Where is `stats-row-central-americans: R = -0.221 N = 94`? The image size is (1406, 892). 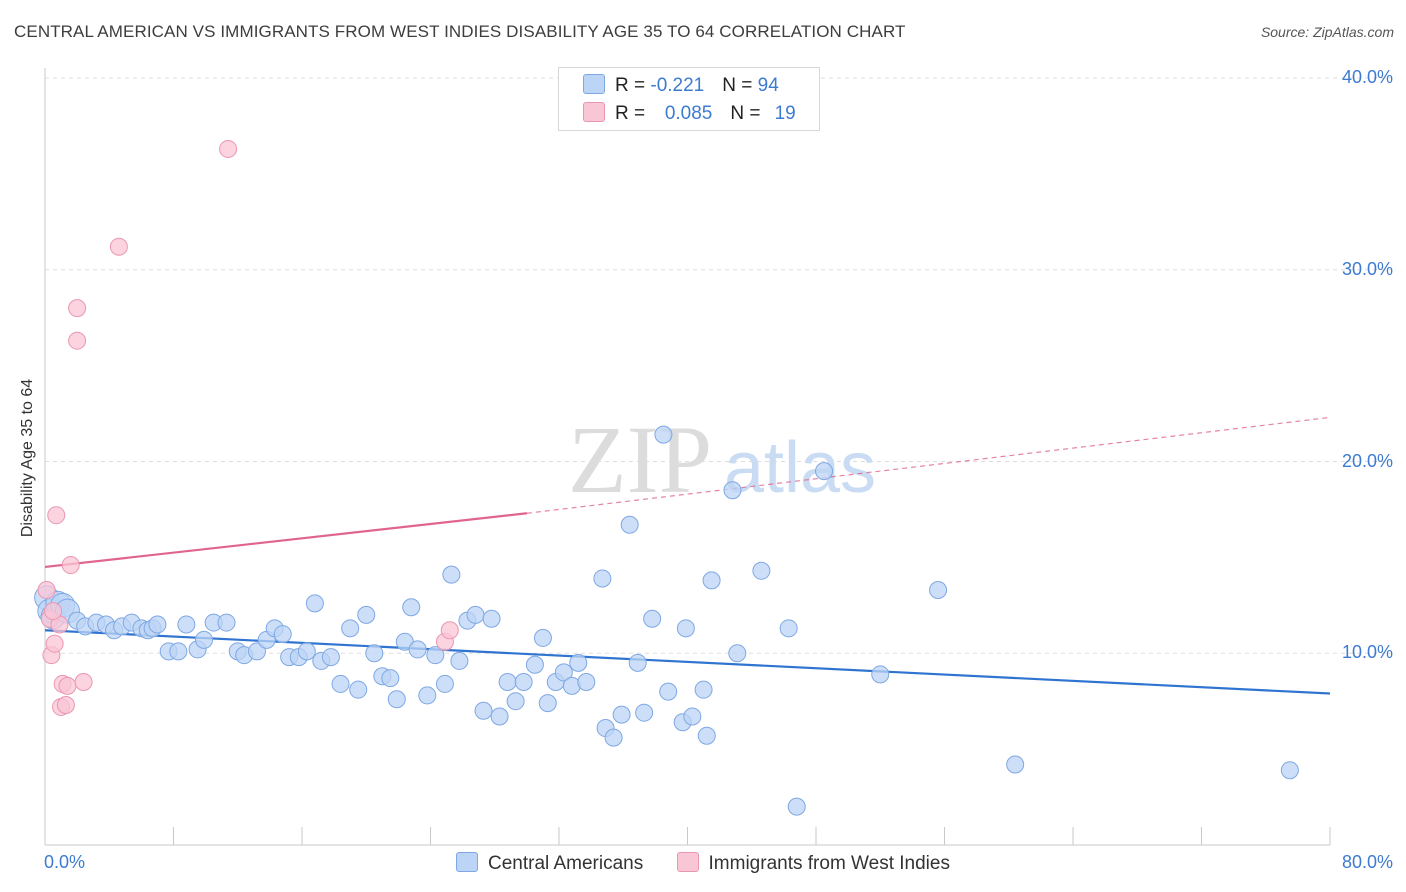
stats-row-central-americans: R = -0.221 N = 94 is located at coordinates (681, 86).